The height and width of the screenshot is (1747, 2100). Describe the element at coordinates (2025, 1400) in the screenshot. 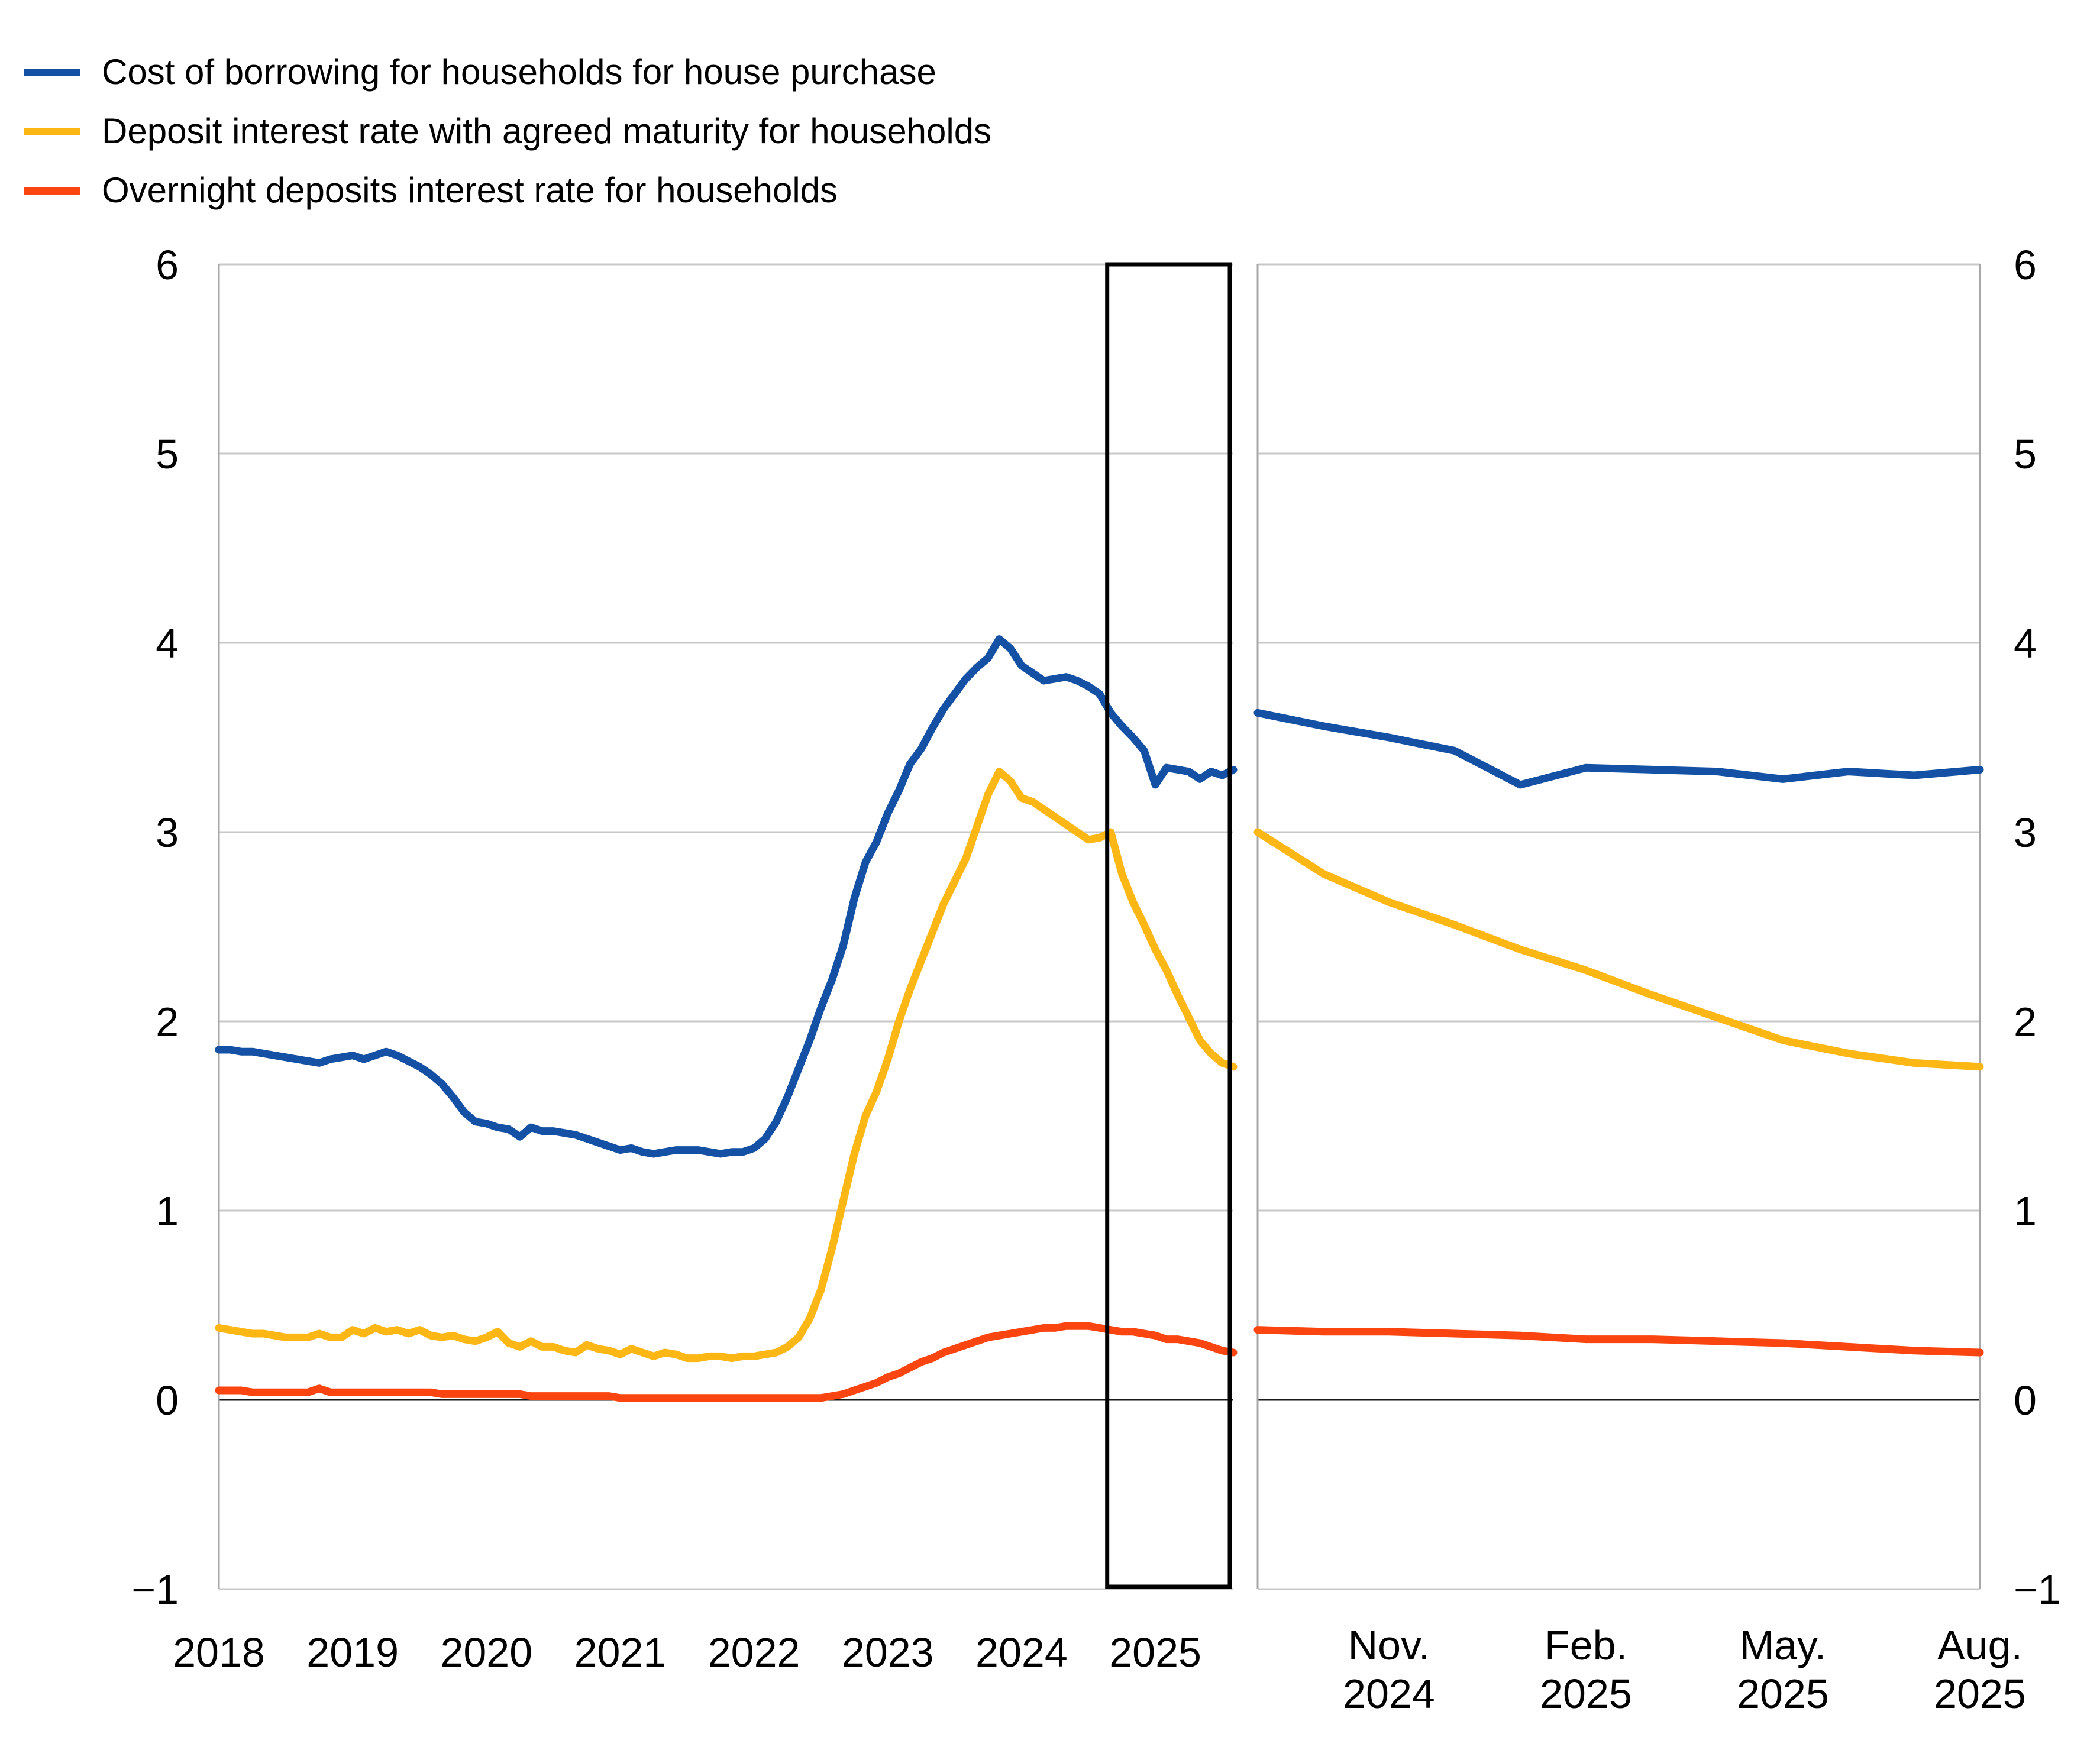

I see `y-tick-label-right-0: 0` at that location.